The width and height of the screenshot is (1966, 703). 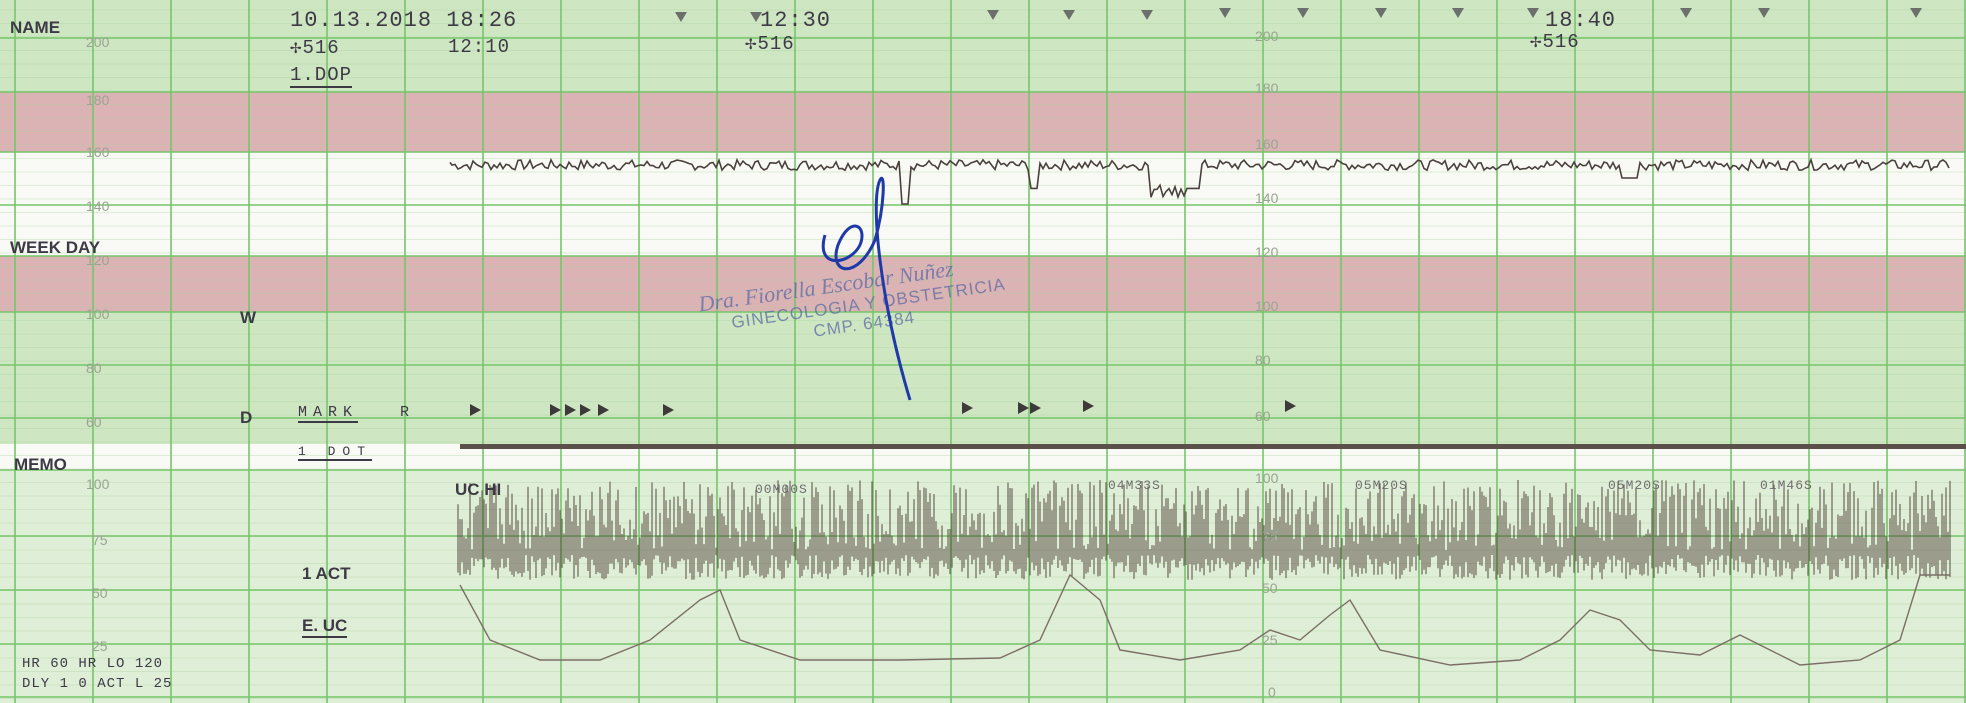 What do you see at coordinates (315, 48) in the screenshot?
I see `probe-1: ✢516` at bounding box center [315, 48].